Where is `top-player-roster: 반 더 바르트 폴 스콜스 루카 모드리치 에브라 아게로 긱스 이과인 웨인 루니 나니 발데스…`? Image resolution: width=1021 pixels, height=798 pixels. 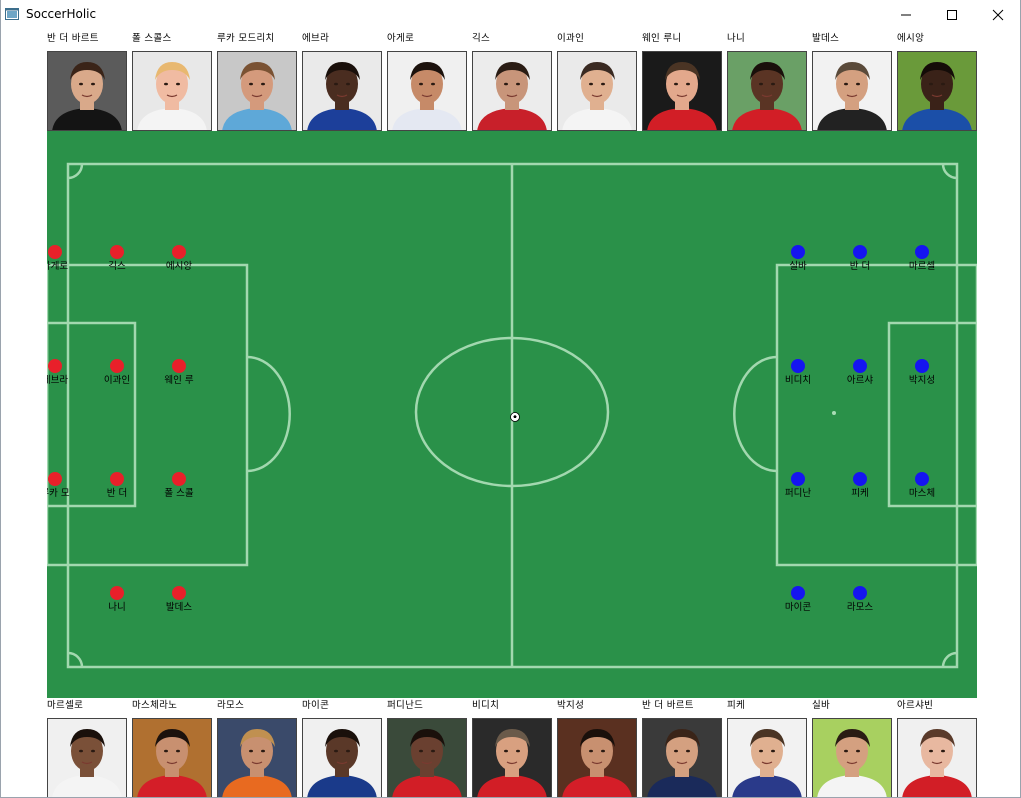
top-player-roster: 반 더 바르트 폴 스콜스 루카 모드리치 에브라 아게로 긱스 이과인 웨인 루니 나니 발데스… is located at coordinates (512, 80).